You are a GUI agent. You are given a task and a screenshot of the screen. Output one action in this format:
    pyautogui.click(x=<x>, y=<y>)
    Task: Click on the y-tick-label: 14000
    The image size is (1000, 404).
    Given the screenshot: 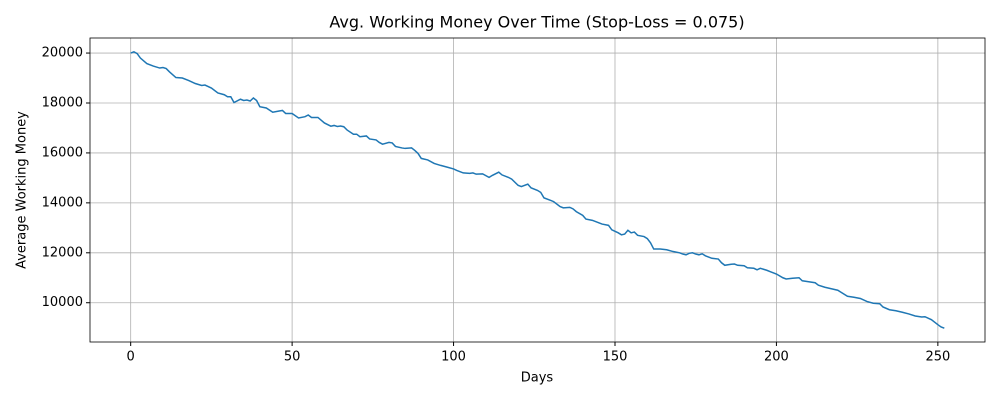 What is the action you would take?
    pyautogui.click(x=62, y=202)
    